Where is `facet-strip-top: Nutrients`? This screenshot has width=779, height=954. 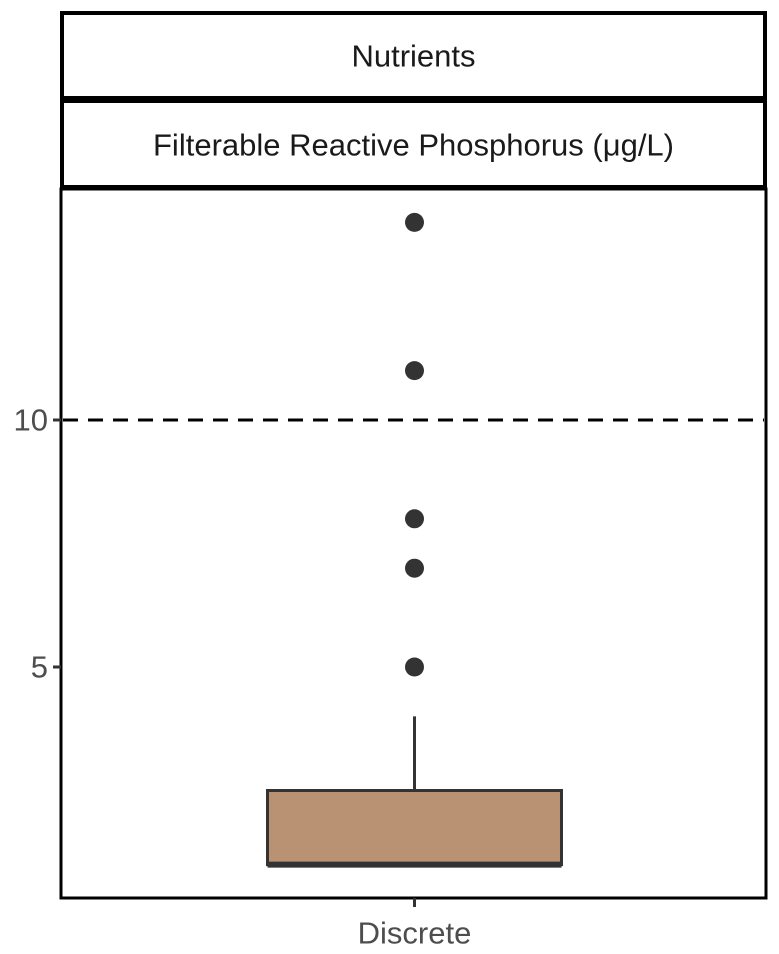
facet-strip-top: Nutrients is located at coordinates (413, 55).